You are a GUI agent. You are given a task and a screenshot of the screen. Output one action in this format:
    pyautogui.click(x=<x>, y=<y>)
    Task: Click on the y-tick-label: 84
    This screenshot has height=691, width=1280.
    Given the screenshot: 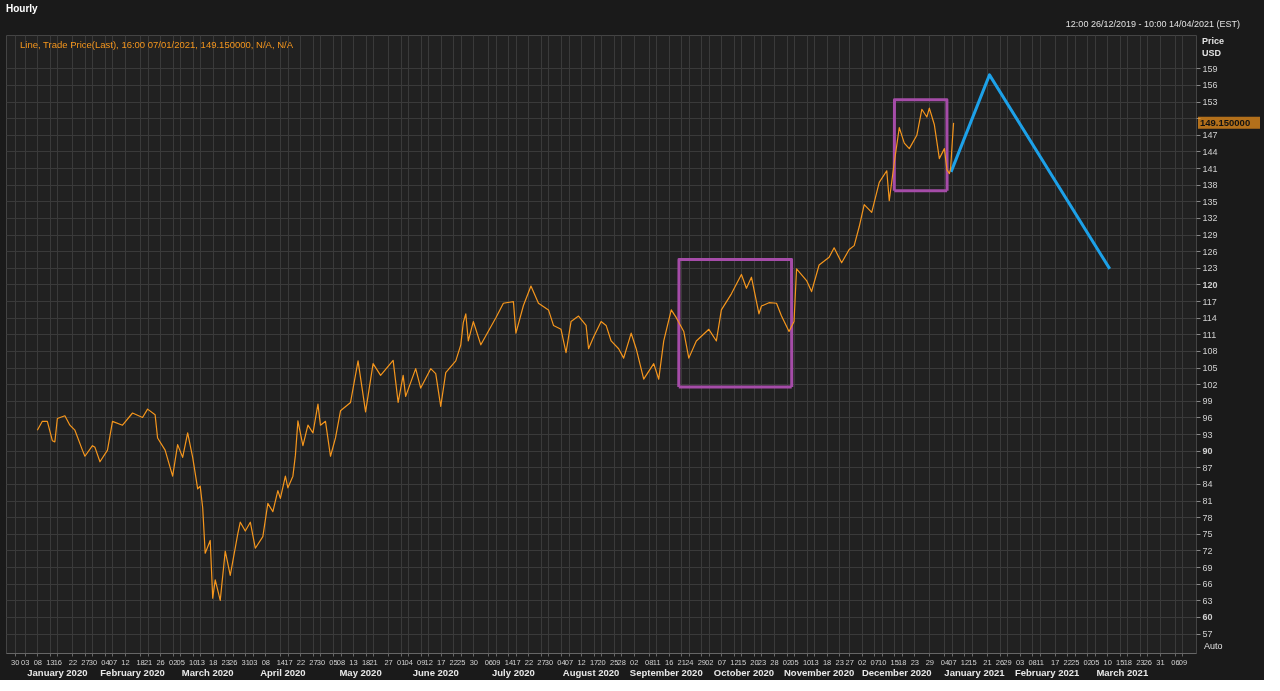 What is the action you would take?
    pyautogui.click(x=1207, y=484)
    